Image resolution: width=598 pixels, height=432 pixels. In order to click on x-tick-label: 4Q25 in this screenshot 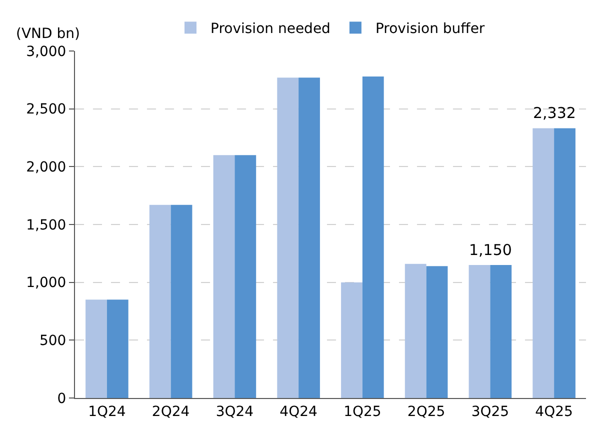, I will do `click(554, 412)`.